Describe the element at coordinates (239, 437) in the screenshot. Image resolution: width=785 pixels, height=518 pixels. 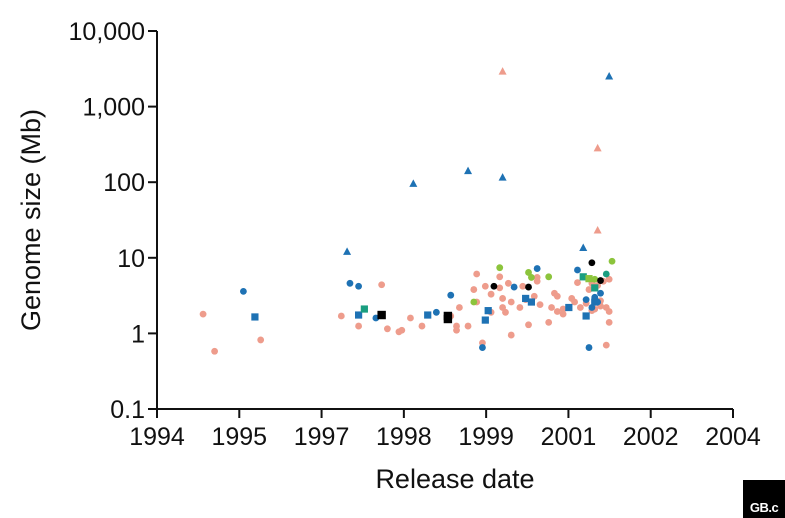
I see `x-tick-label: 1995` at that location.